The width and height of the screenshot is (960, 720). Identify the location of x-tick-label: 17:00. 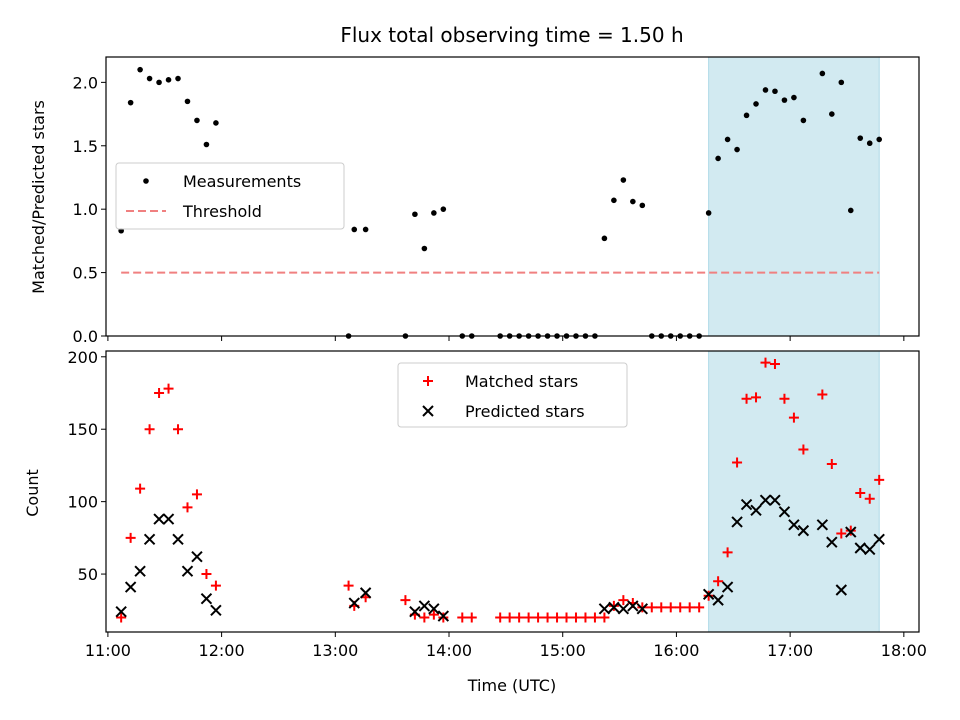
(790, 650).